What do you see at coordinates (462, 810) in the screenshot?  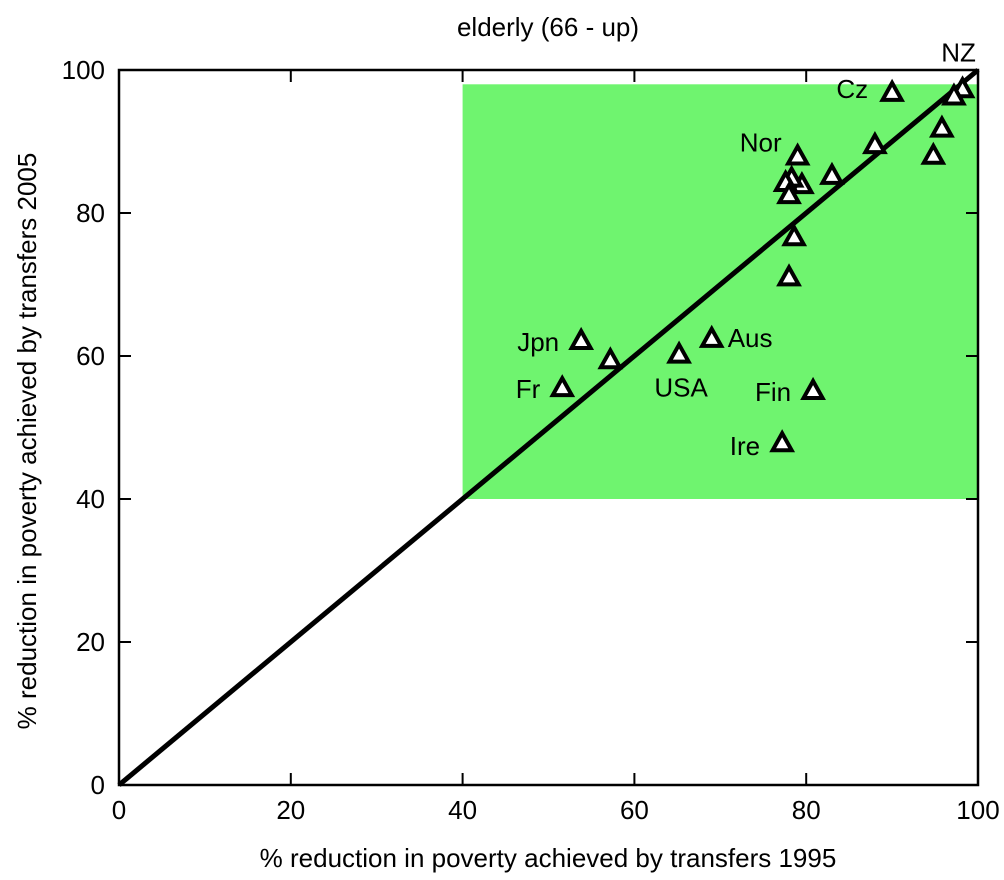 I see `x-tick-label: 40` at bounding box center [462, 810].